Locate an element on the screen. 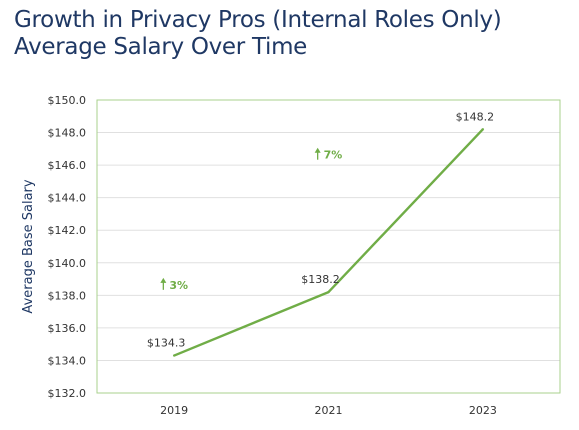  data-label: $138.2 is located at coordinates (320, 279).